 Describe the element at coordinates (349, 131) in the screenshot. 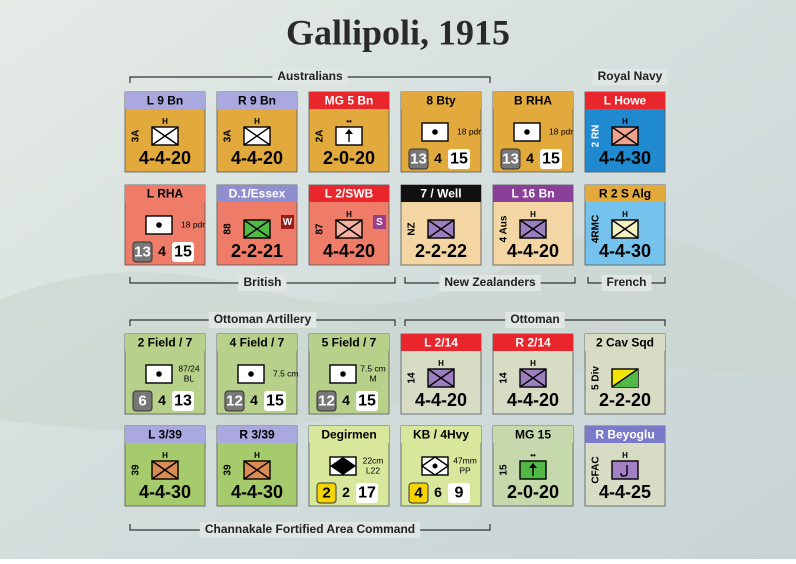

I see `symbol-arrow` at that location.